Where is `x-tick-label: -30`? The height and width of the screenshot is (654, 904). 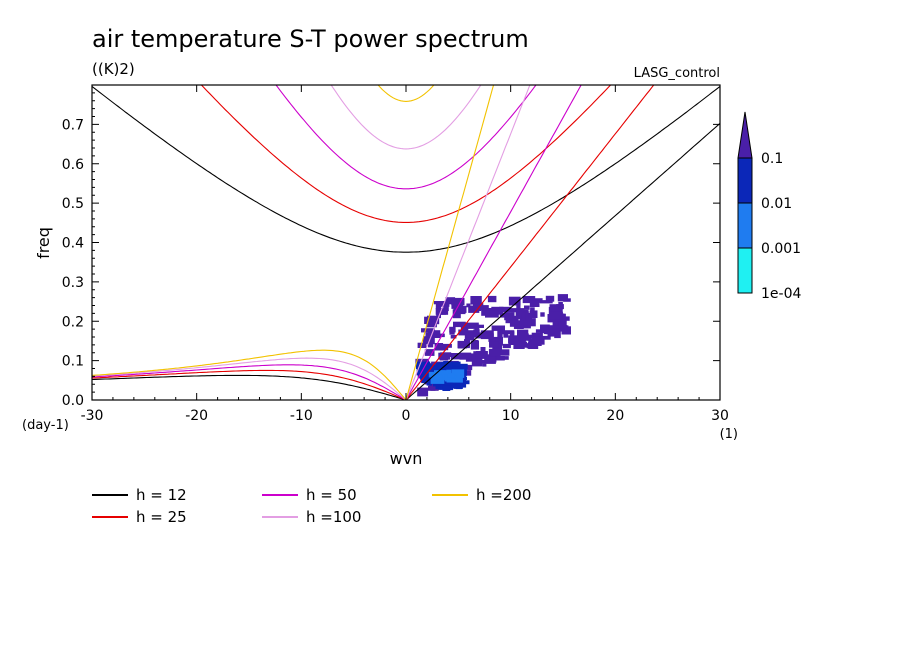
x-tick-label: -30 is located at coordinates (92, 416).